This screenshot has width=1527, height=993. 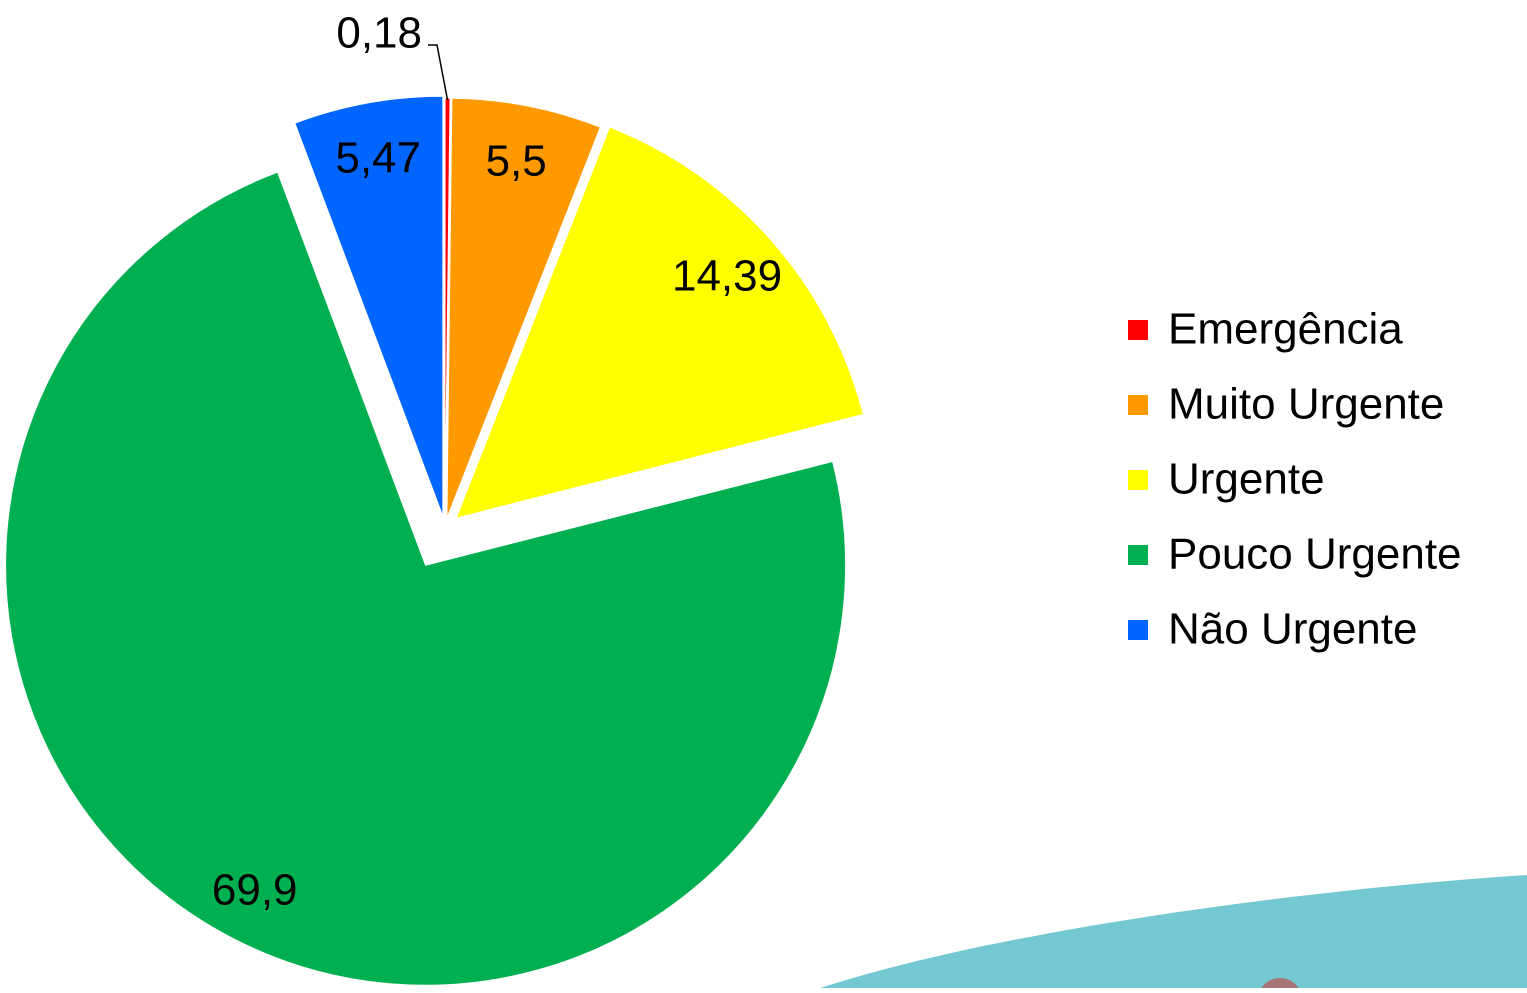 I want to click on data-label: 0,18, so click(x=379, y=33).